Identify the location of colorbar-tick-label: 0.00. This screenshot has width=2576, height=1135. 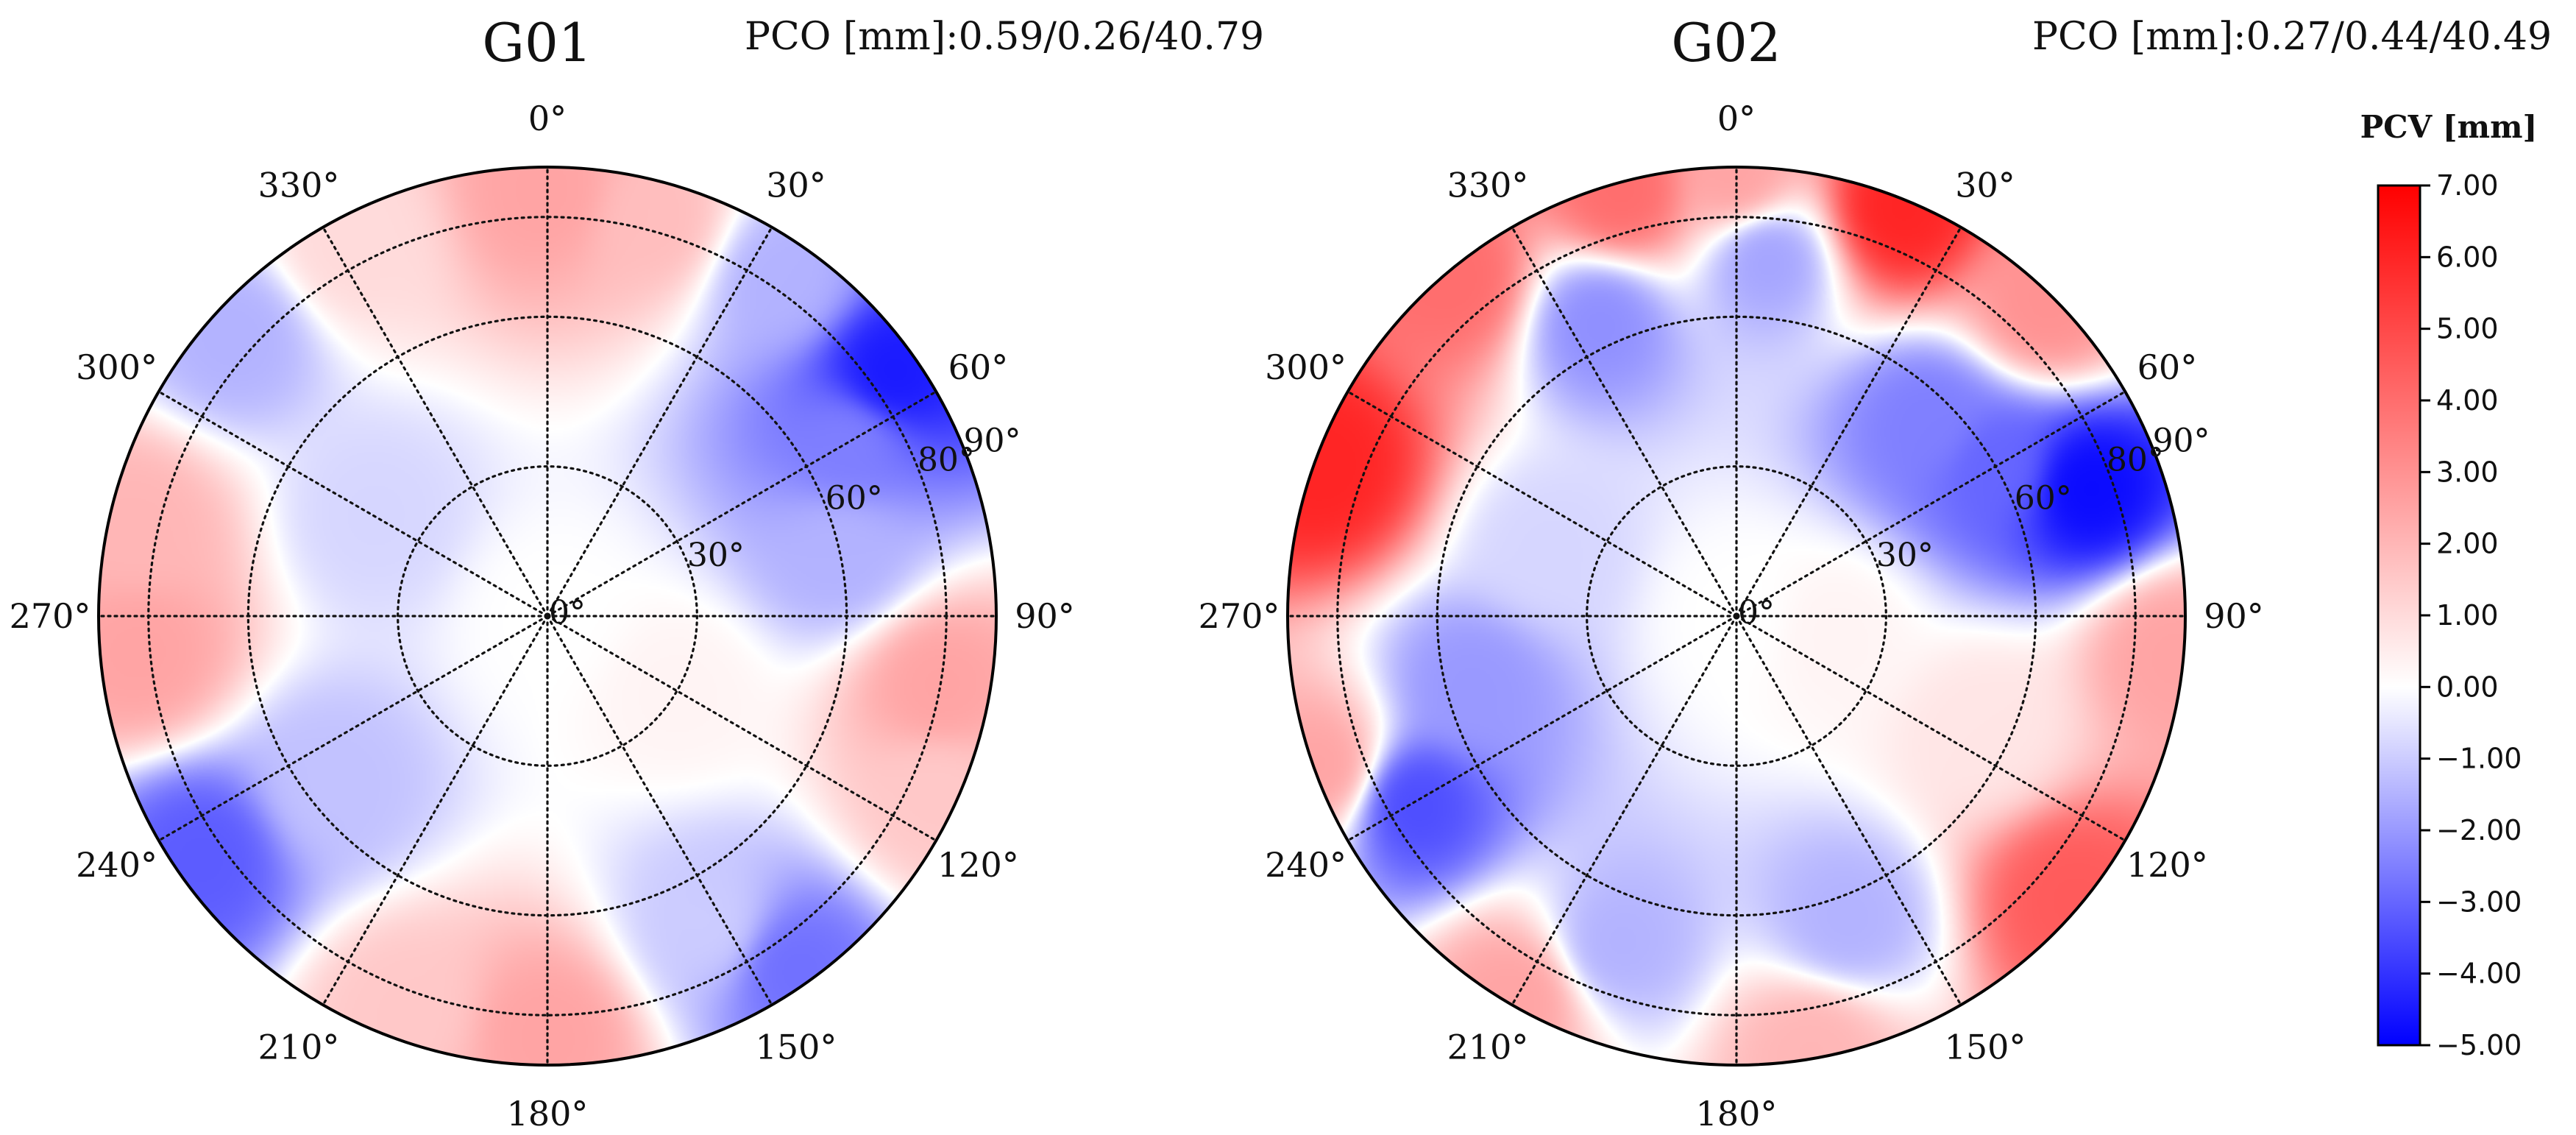
(2467, 687).